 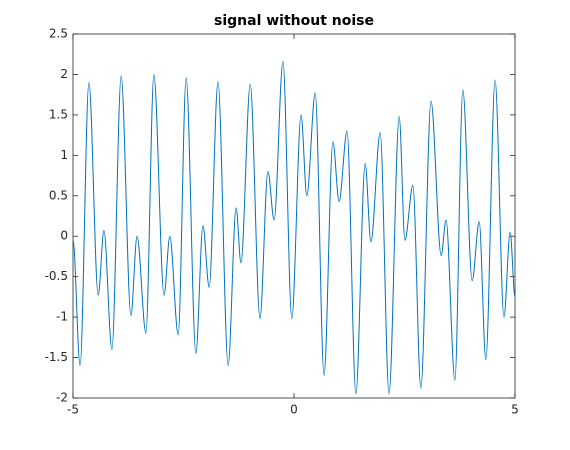 I want to click on y-tick-label: -2, so click(x=62, y=398).